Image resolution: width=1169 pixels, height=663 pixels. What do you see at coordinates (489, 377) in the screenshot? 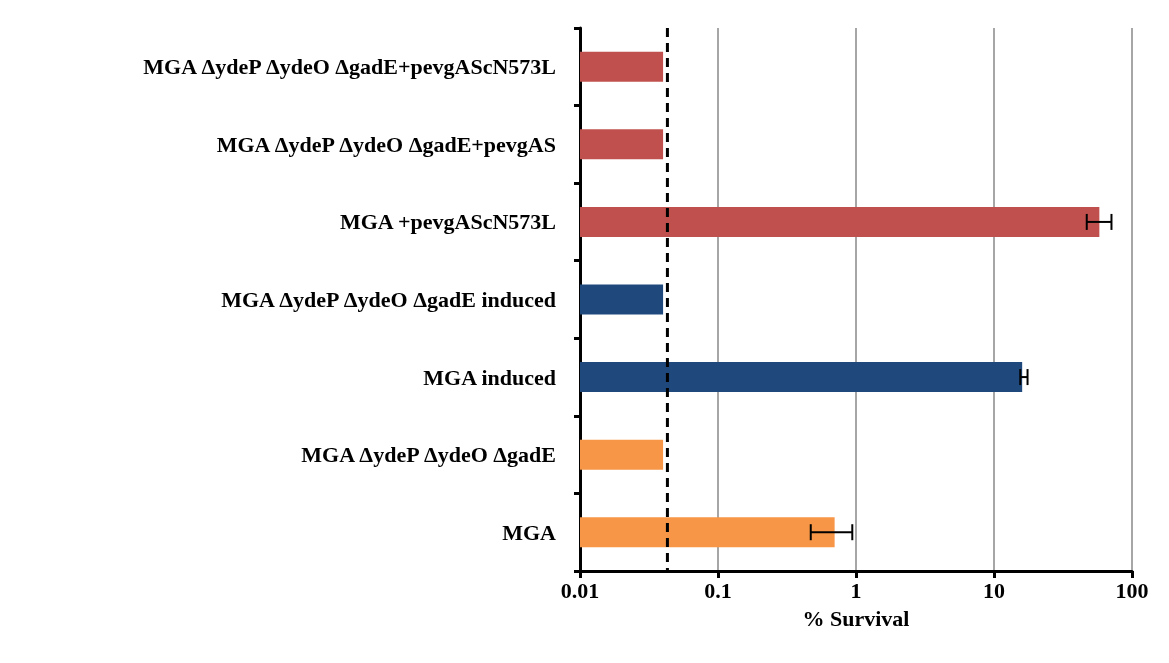
I see `y-tick-label: MGA induced` at bounding box center [489, 377].